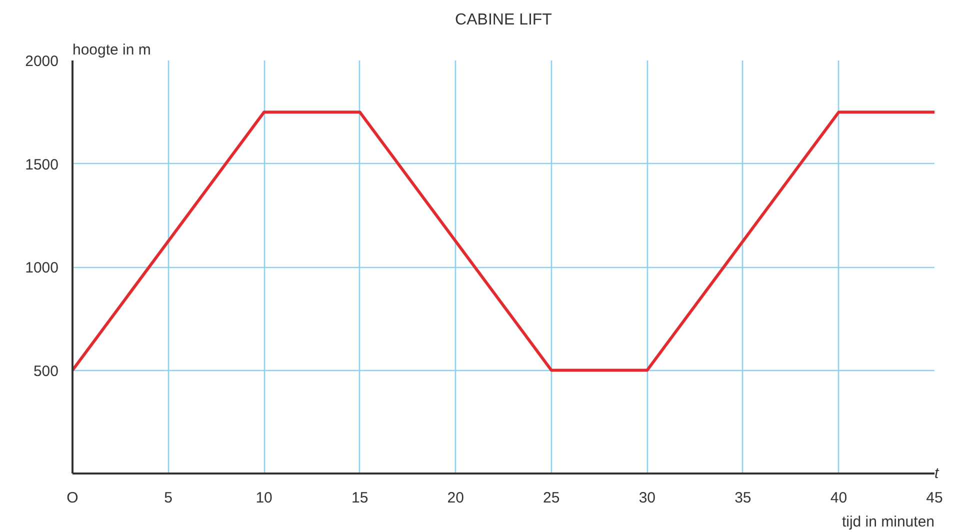 Image resolution: width=954 pixels, height=532 pixels. I want to click on x-tick-label: O, so click(72, 498).